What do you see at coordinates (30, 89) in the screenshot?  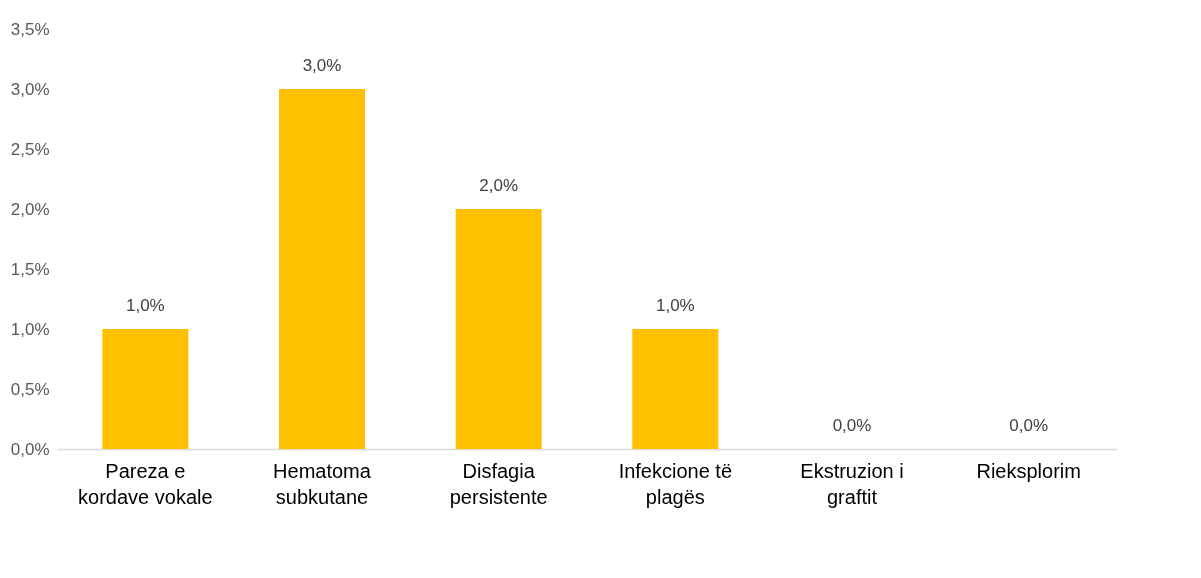 I see `y-tick-label: 3,0%` at bounding box center [30, 89].